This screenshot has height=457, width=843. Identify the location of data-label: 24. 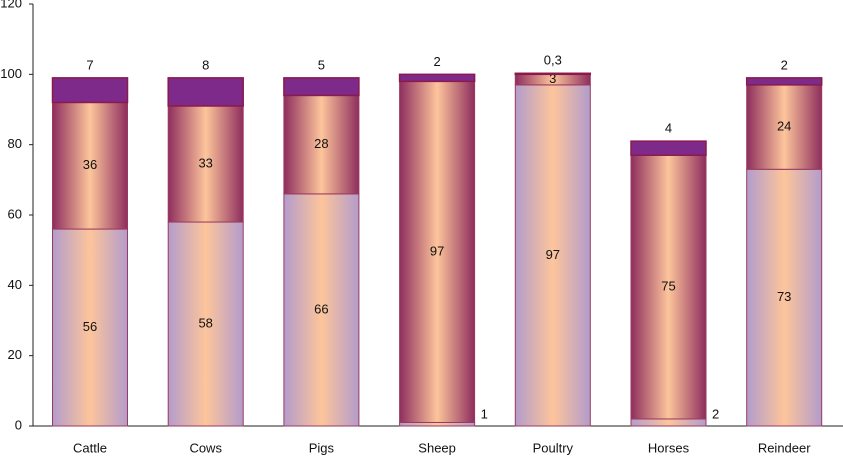
(784, 126).